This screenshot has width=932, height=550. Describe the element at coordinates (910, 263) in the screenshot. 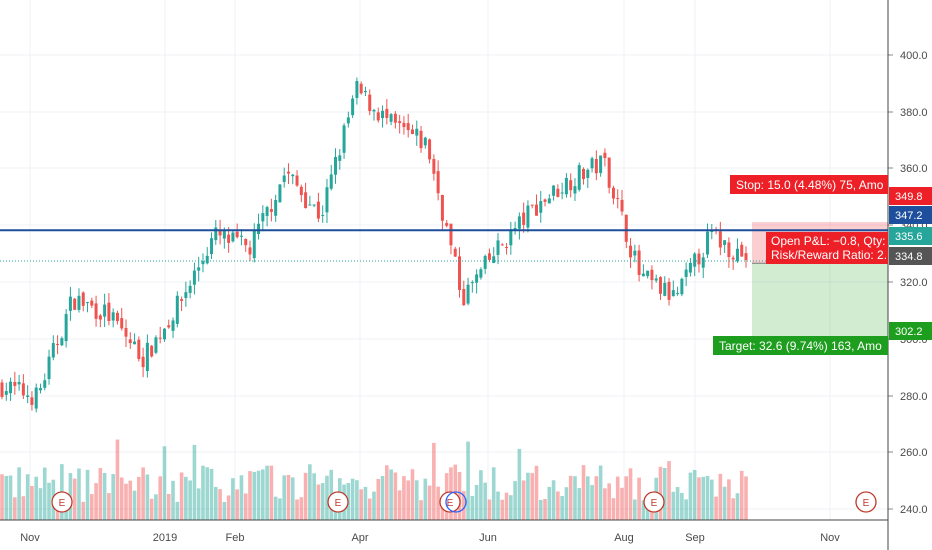

I see `price-tags: 349.8 347.2 335.6 334.8 302.2` at that location.